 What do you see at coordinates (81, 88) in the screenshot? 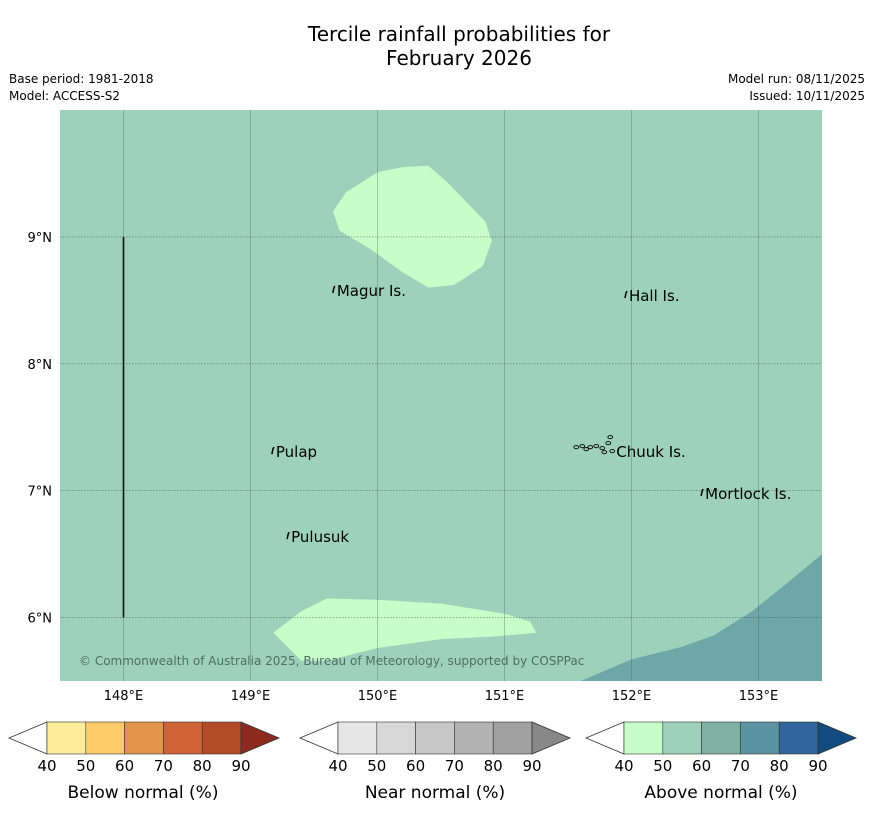
I see `meta-left: Base period: 1981-2018 Model: ACCESS-S2` at bounding box center [81, 88].